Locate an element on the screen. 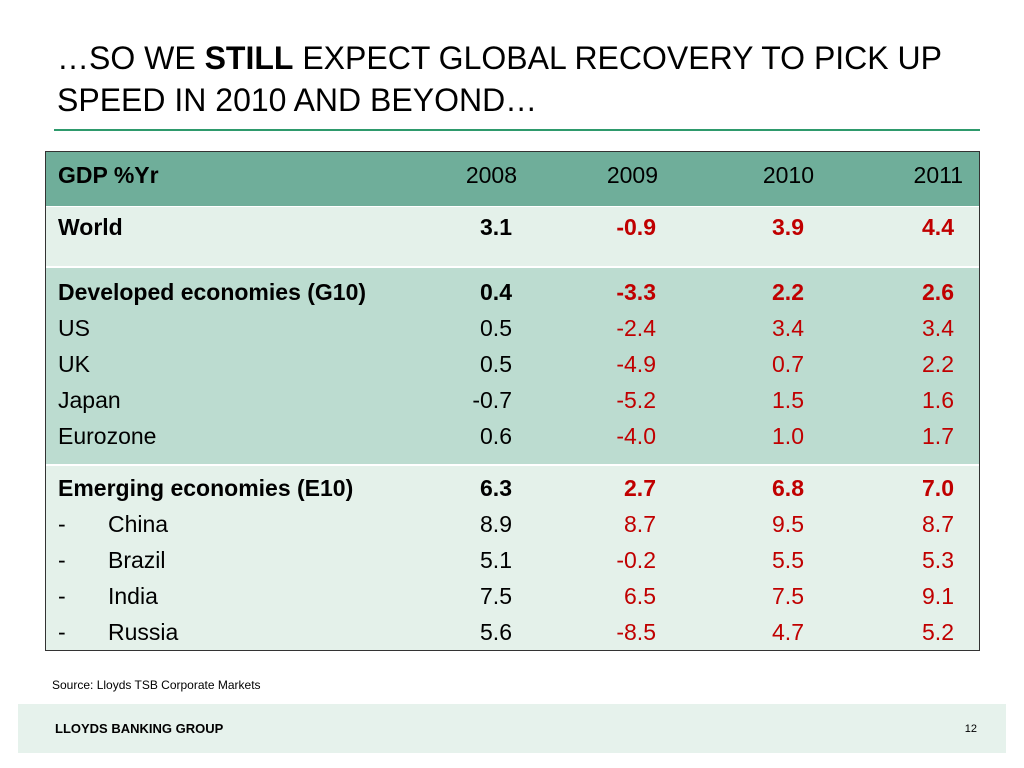 Image resolution: width=1024 pixels, height=768 pixels. table-header: GDP %Yr 2008 2009 2010 2011 is located at coordinates (512, 179).